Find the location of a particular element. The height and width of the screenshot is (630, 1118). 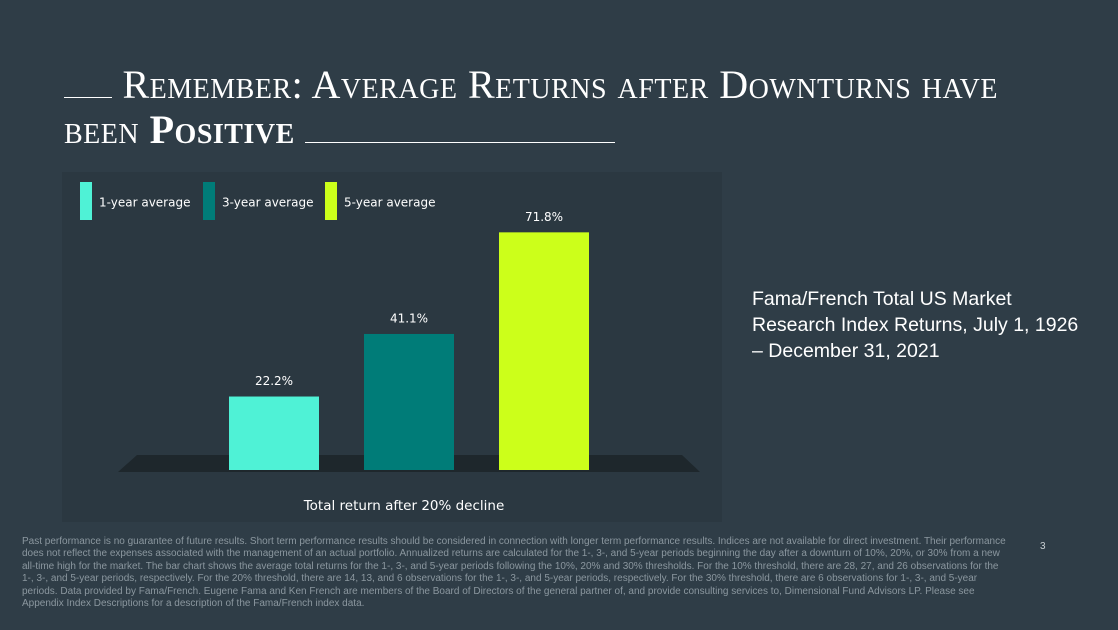

value-label: 22.2% is located at coordinates (274, 381).